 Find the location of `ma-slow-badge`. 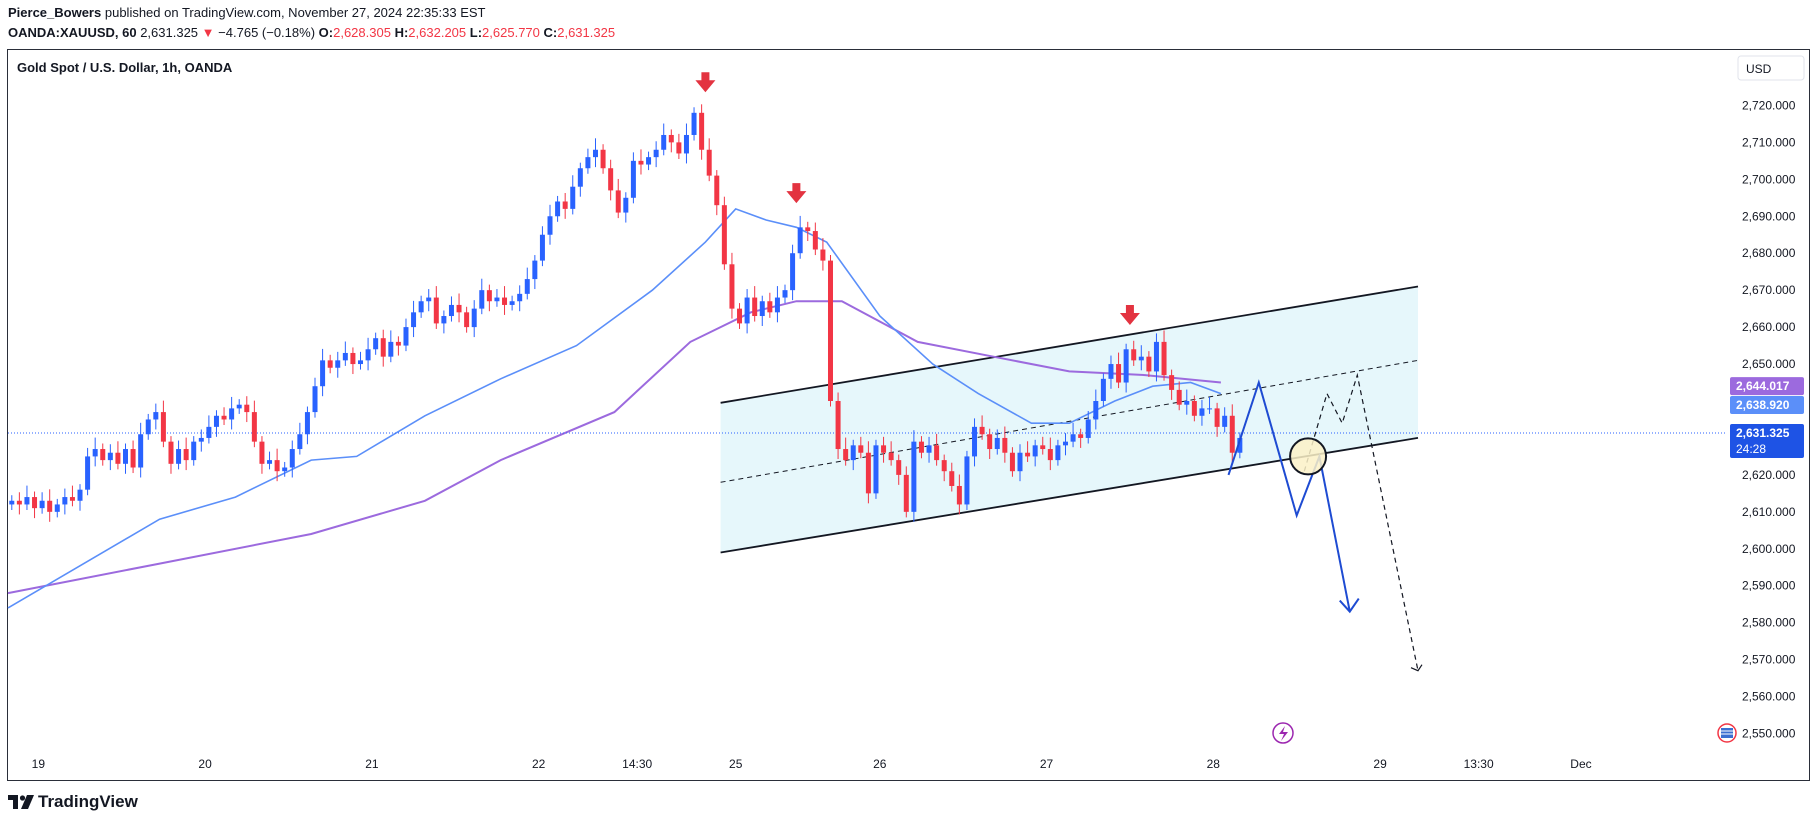

ma-slow-badge is located at coordinates (1767, 386).